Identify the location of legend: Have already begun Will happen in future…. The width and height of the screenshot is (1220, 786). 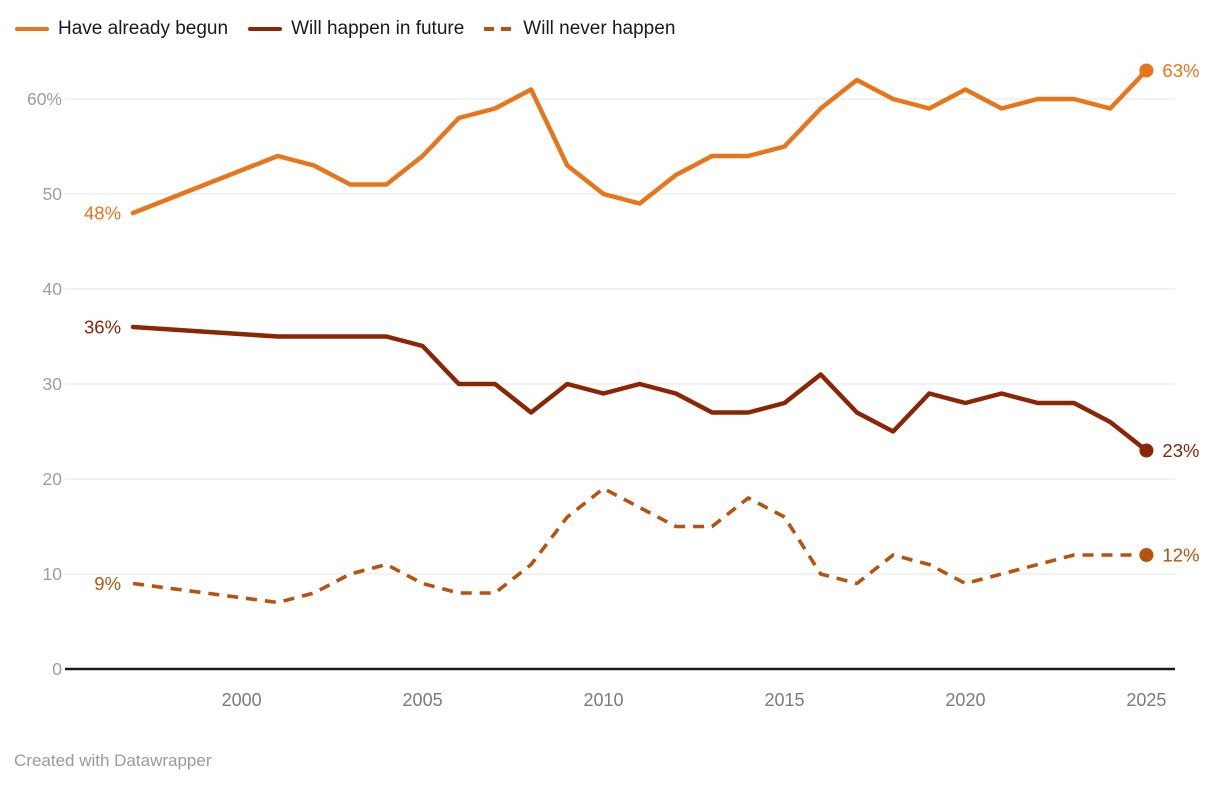
(345, 29).